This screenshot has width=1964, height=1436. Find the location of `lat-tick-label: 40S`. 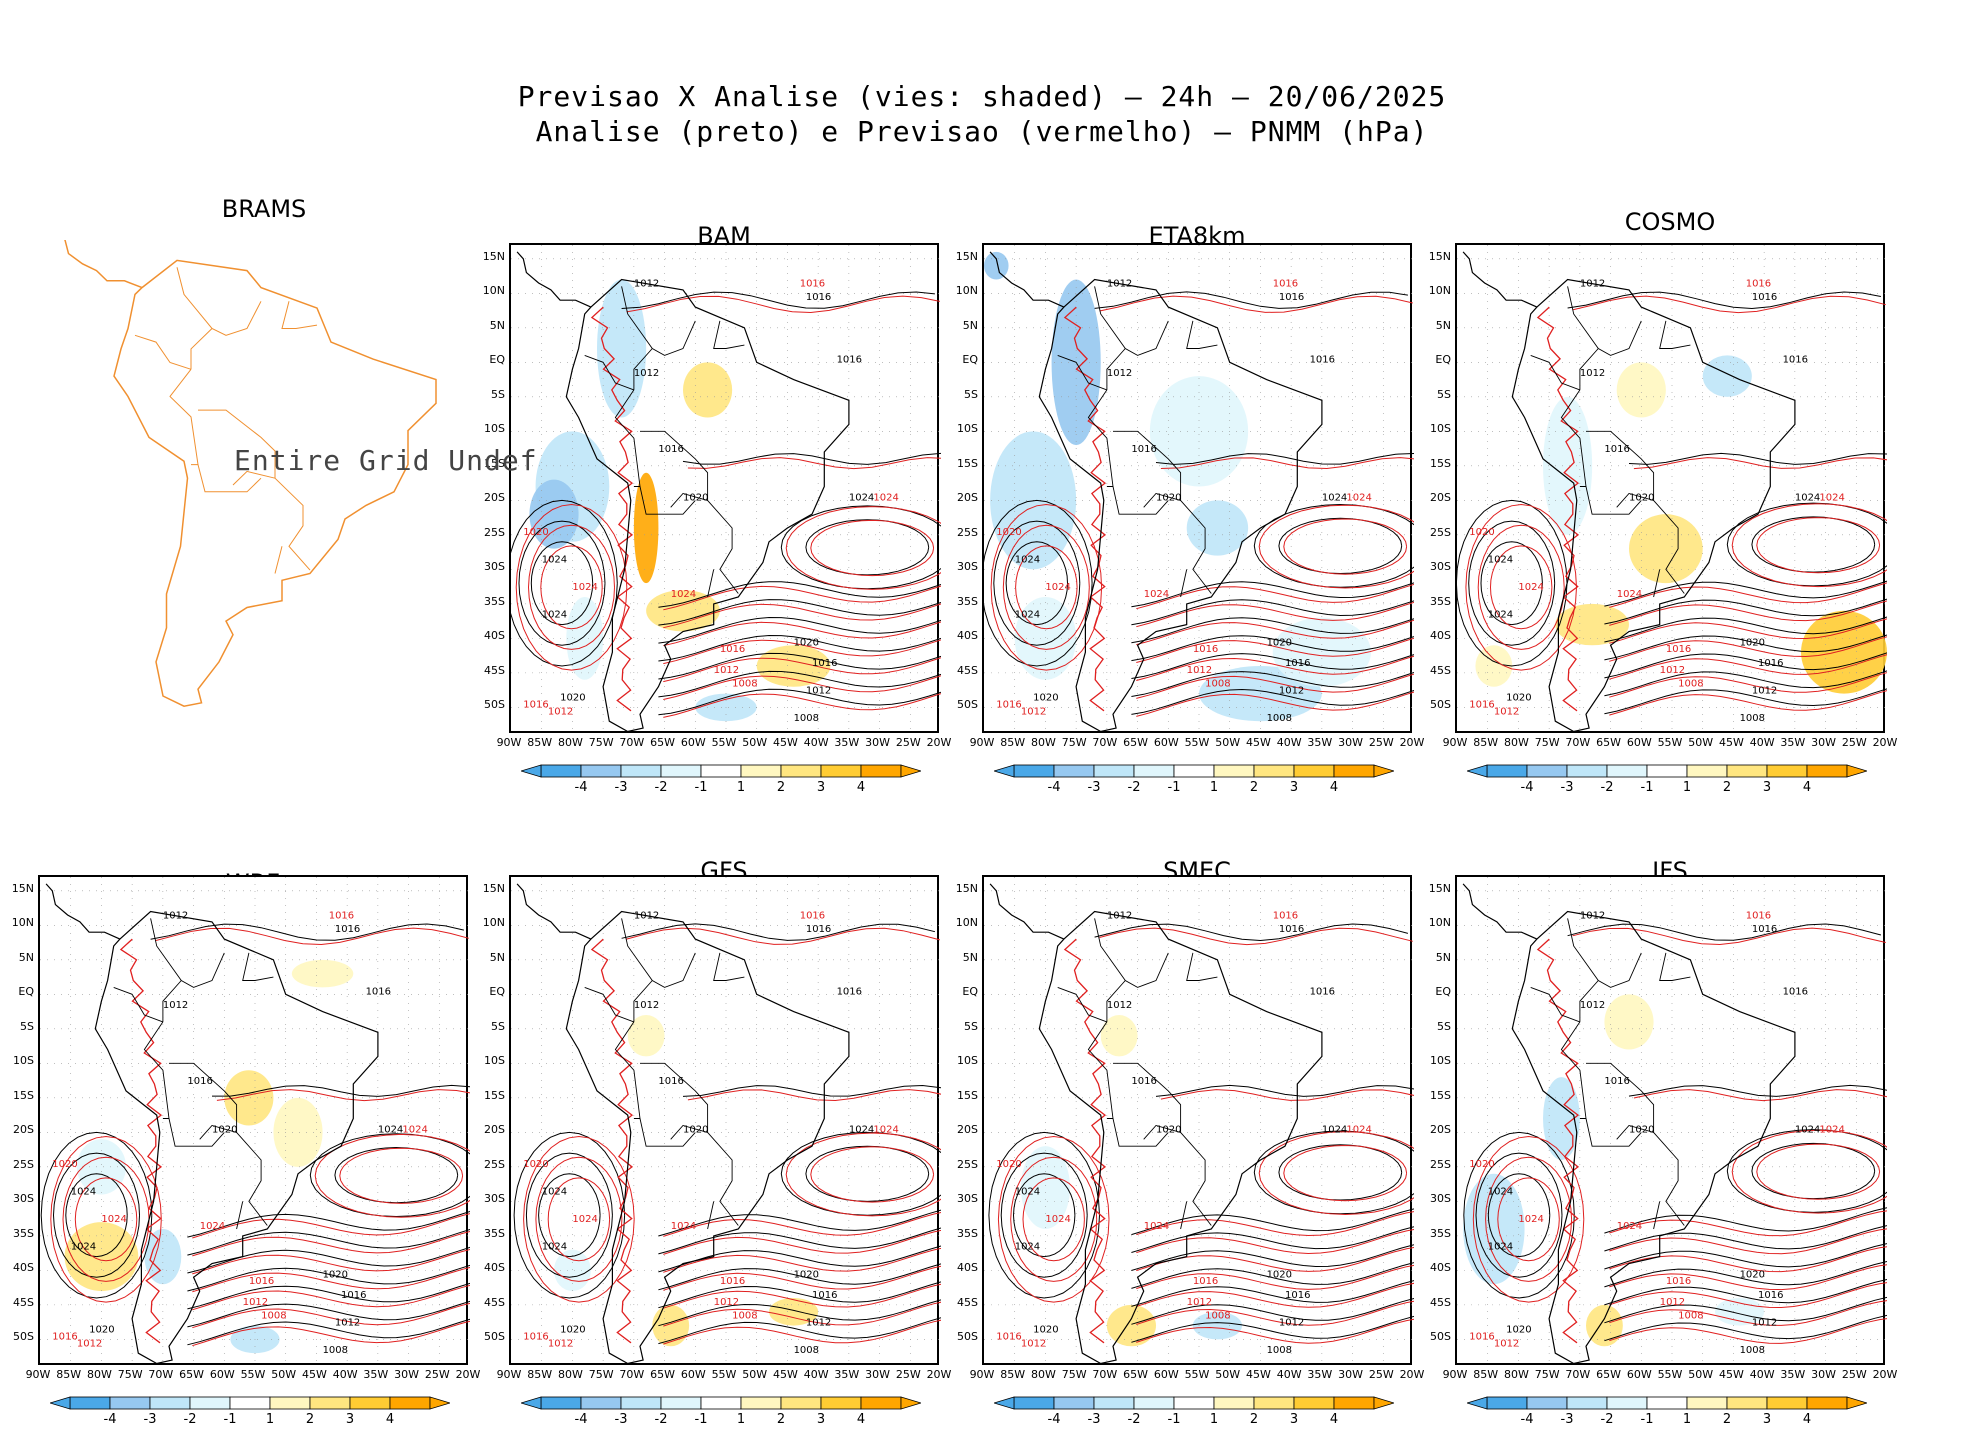

lat-tick-label: 40S is located at coordinates (967, 636).